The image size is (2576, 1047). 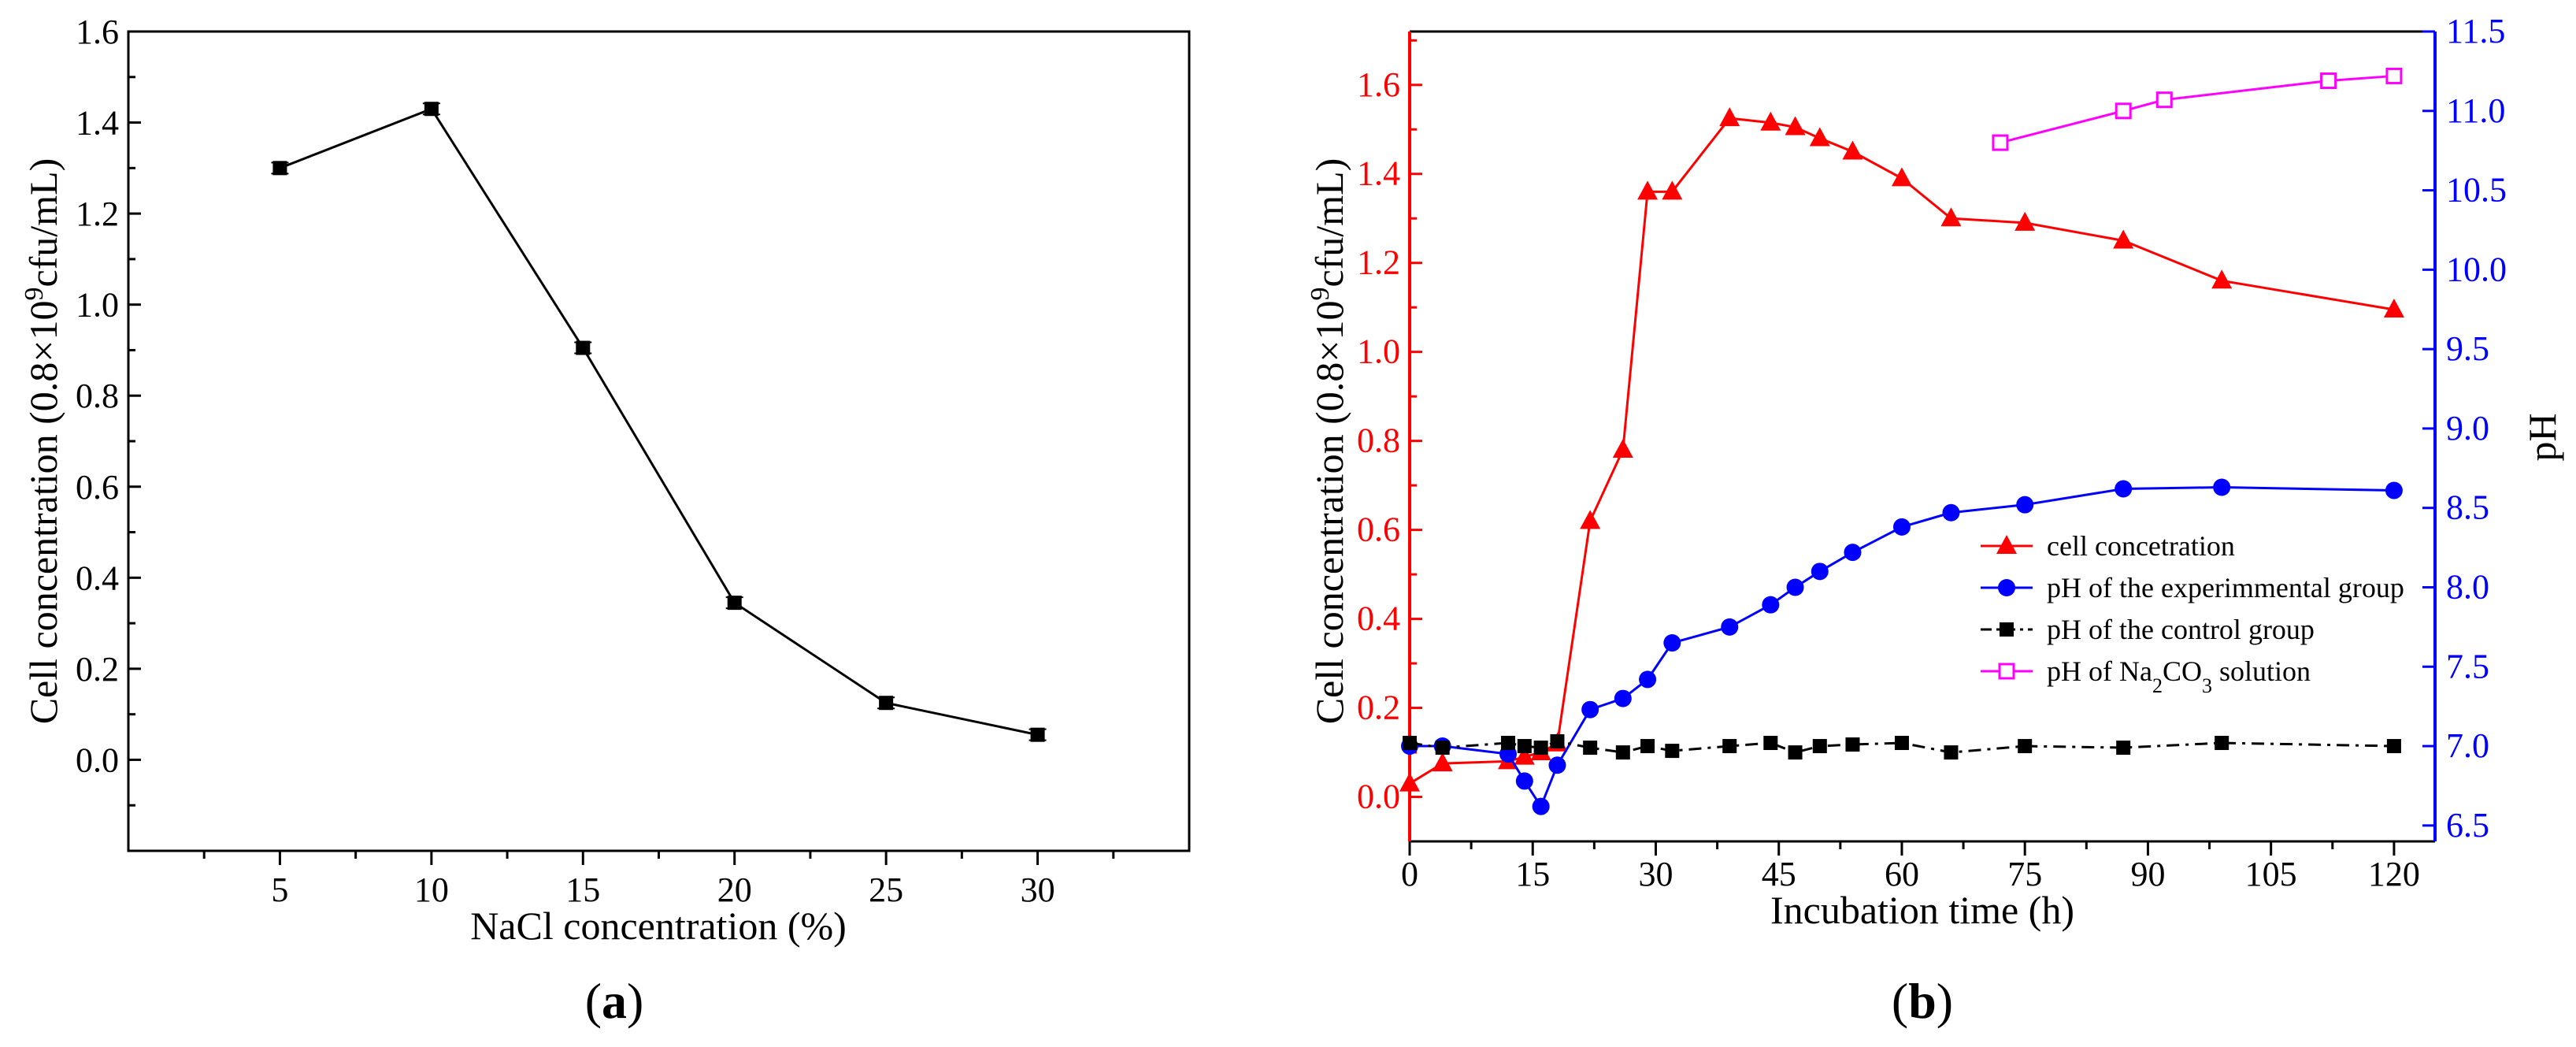 What do you see at coordinates (2476, 190) in the screenshot?
I see `panel-b-right-y-tick-label: 10.5` at bounding box center [2476, 190].